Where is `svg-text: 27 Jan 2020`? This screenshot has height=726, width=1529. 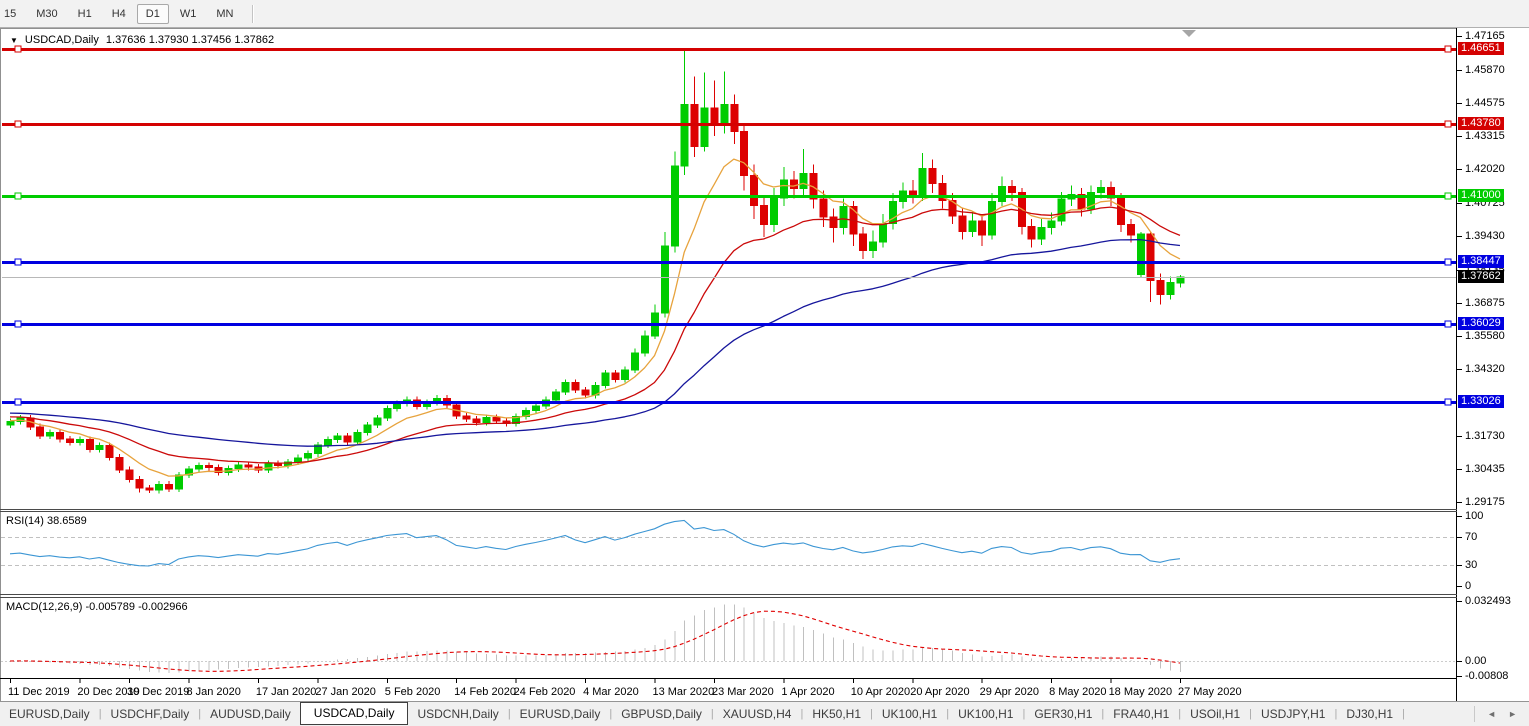 svg-text: 27 Jan 2020 is located at coordinates (345, 692).